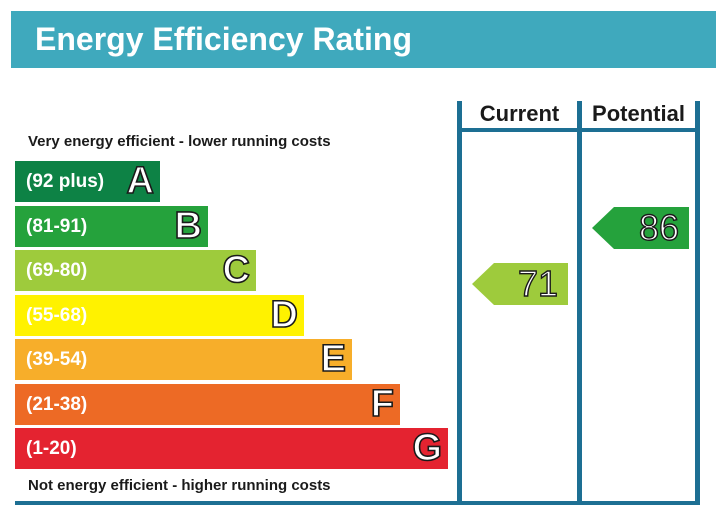 Image resolution: width=716 pixels, height=522 pixels. Describe the element at coordinates (51, 448) in the screenshot. I see `band-range-label: (1-20)` at that location.